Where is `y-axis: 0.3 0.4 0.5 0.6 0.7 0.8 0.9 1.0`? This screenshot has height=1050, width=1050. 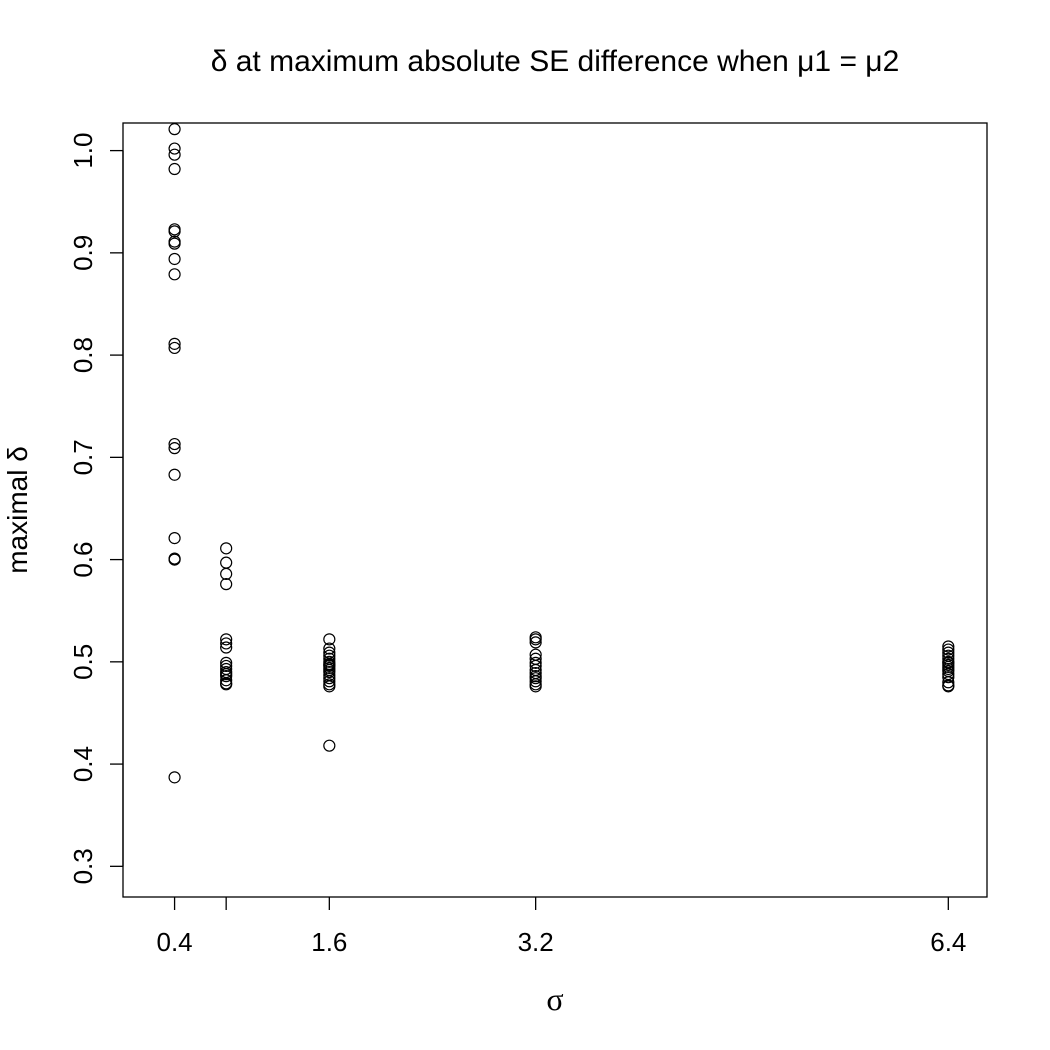 y-axis: 0.3 0.4 0.5 0.6 0.7 0.8 0.9 1.0 is located at coordinates (96, 508).